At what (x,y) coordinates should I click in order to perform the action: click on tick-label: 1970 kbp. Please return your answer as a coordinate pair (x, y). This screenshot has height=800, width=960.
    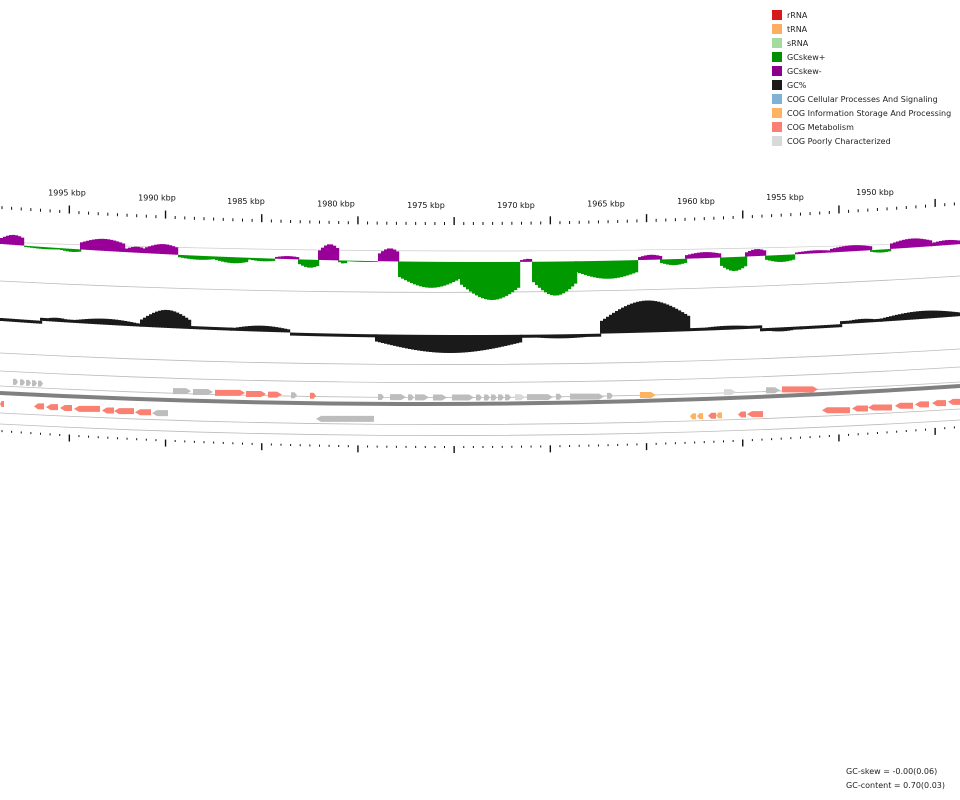
    Looking at the image, I should click on (516, 205).